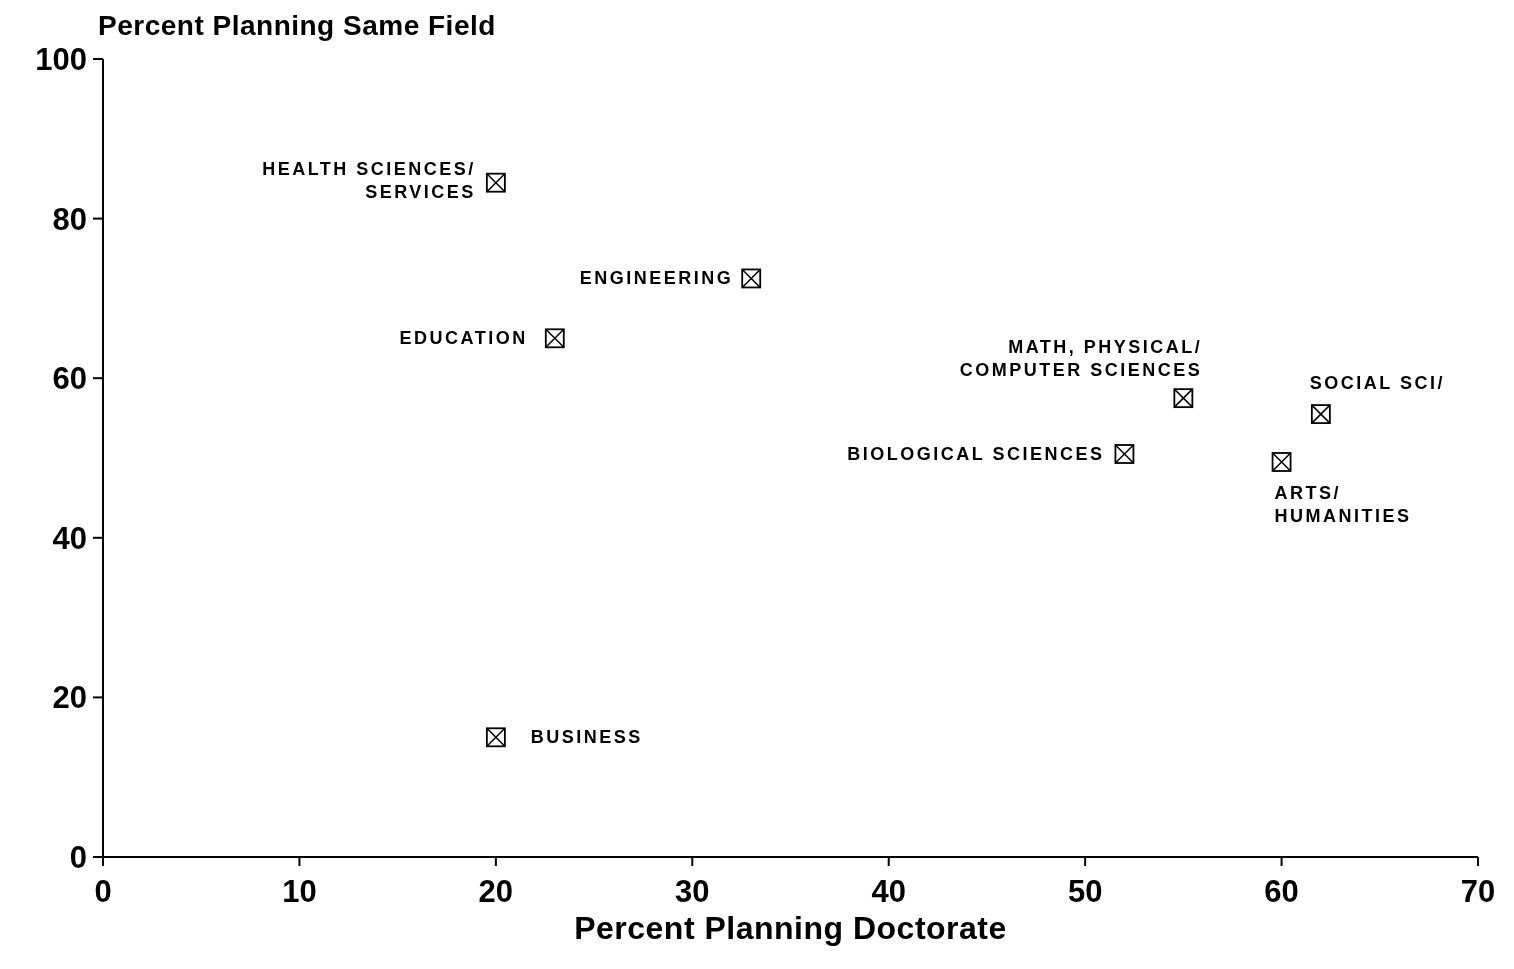 The image size is (1514, 969). I want to click on x-tick-label: 20, so click(496, 892).